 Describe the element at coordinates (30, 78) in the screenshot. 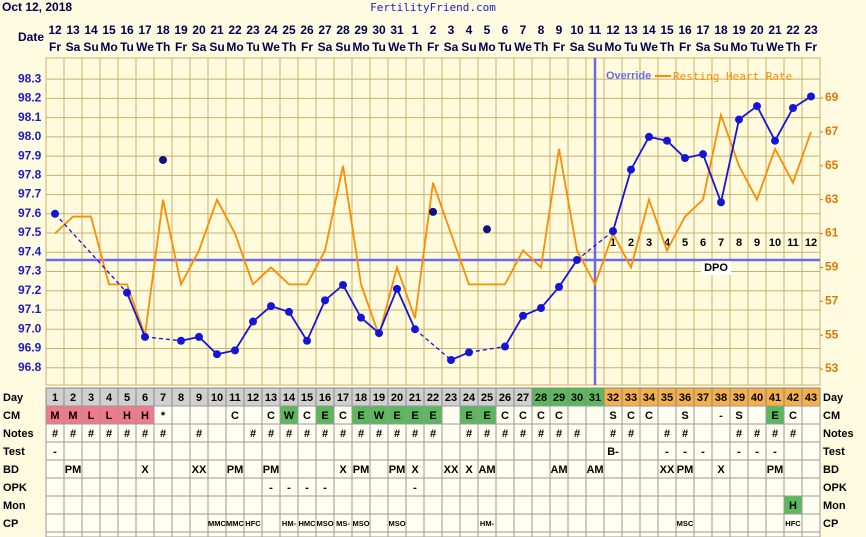

I see `y-tick-label: 98.3` at that location.